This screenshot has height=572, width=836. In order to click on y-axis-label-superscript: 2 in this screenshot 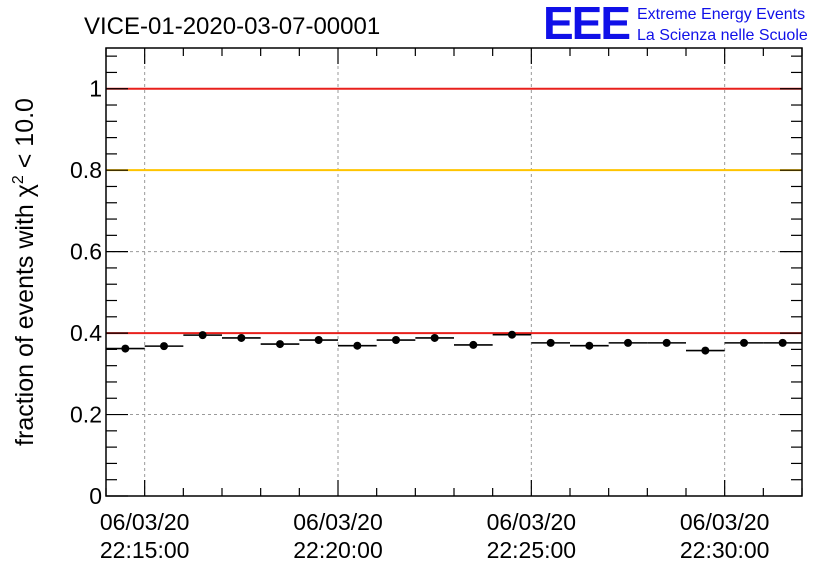, I will do `click(18, 179)`.